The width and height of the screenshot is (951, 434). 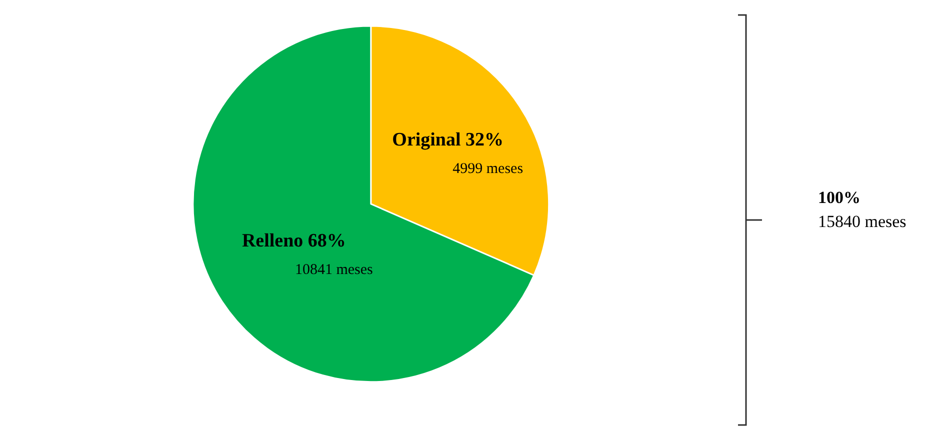 I want to click on text: 100%, so click(x=839, y=198).